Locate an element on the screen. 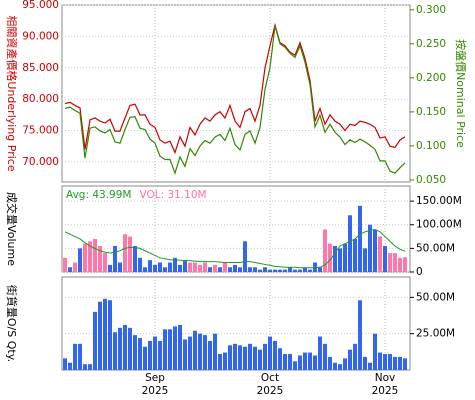  y2-tick-label: 0.200 is located at coordinates (431, 78).